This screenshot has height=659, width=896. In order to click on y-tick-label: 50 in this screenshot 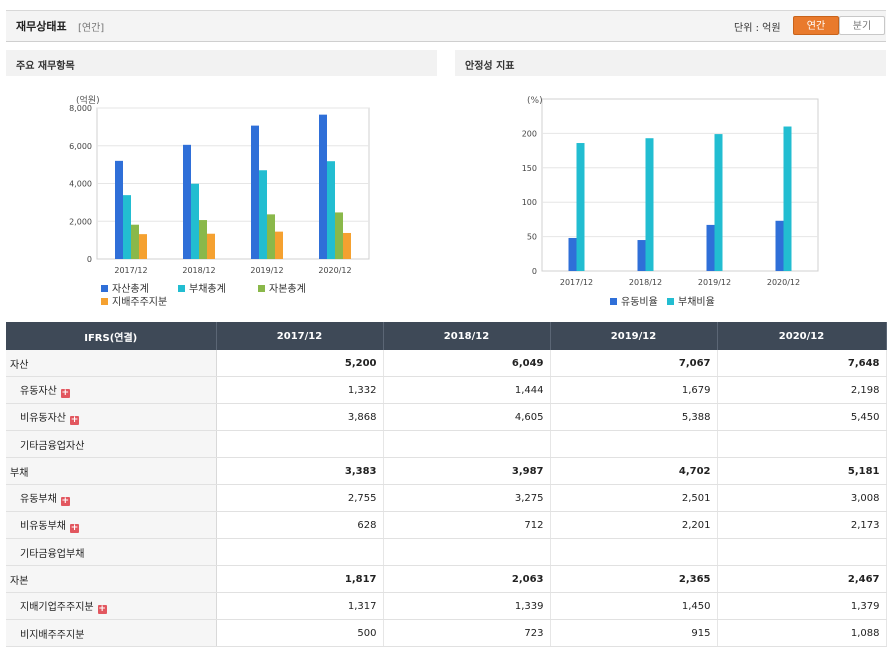, I will do `click(532, 237)`.